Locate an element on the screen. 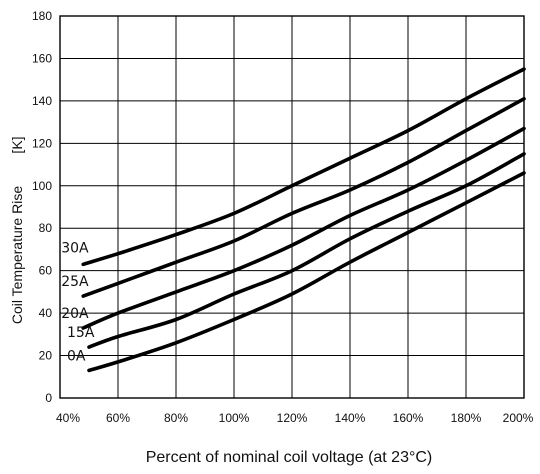  series-label-25a: 25A is located at coordinates (75, 282).